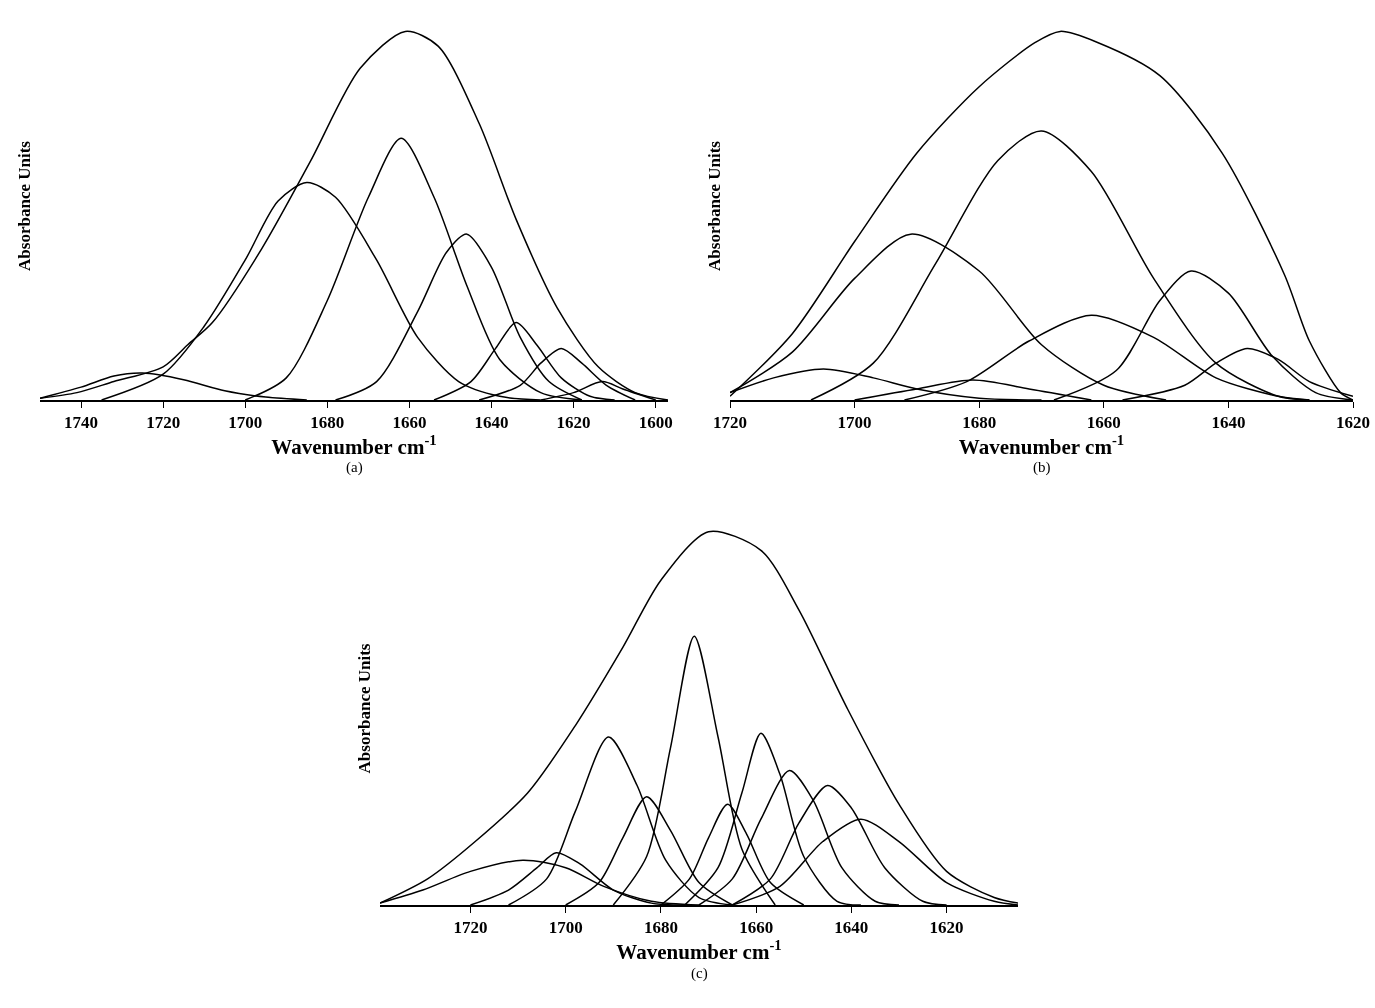  Describe the element at coordinates (354, 467) in the screenshot. I see `text: (a)` at that location.